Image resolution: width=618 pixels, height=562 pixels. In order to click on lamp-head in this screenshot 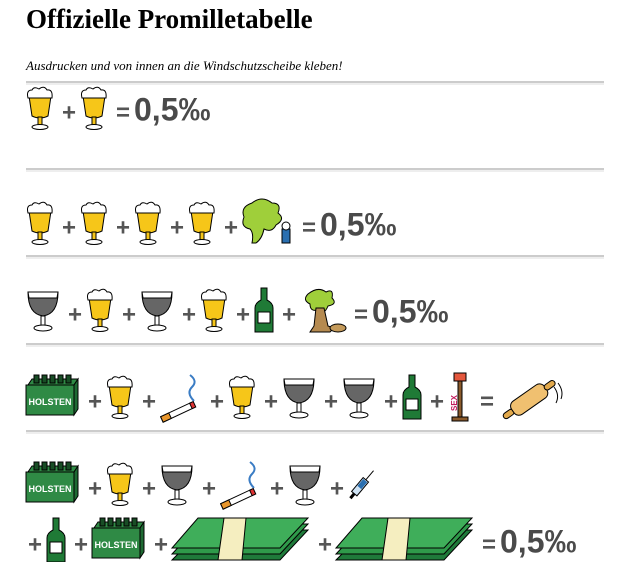, I will do `click(460, 377)`.